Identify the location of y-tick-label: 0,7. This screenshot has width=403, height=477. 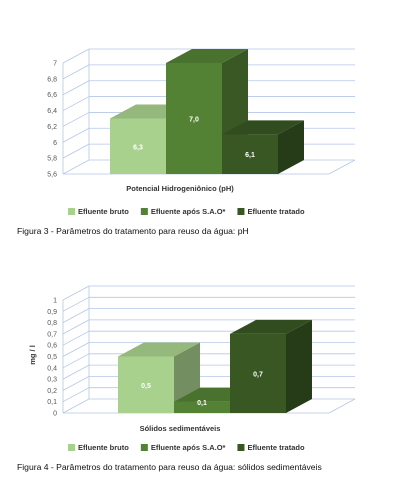
(52, 334).